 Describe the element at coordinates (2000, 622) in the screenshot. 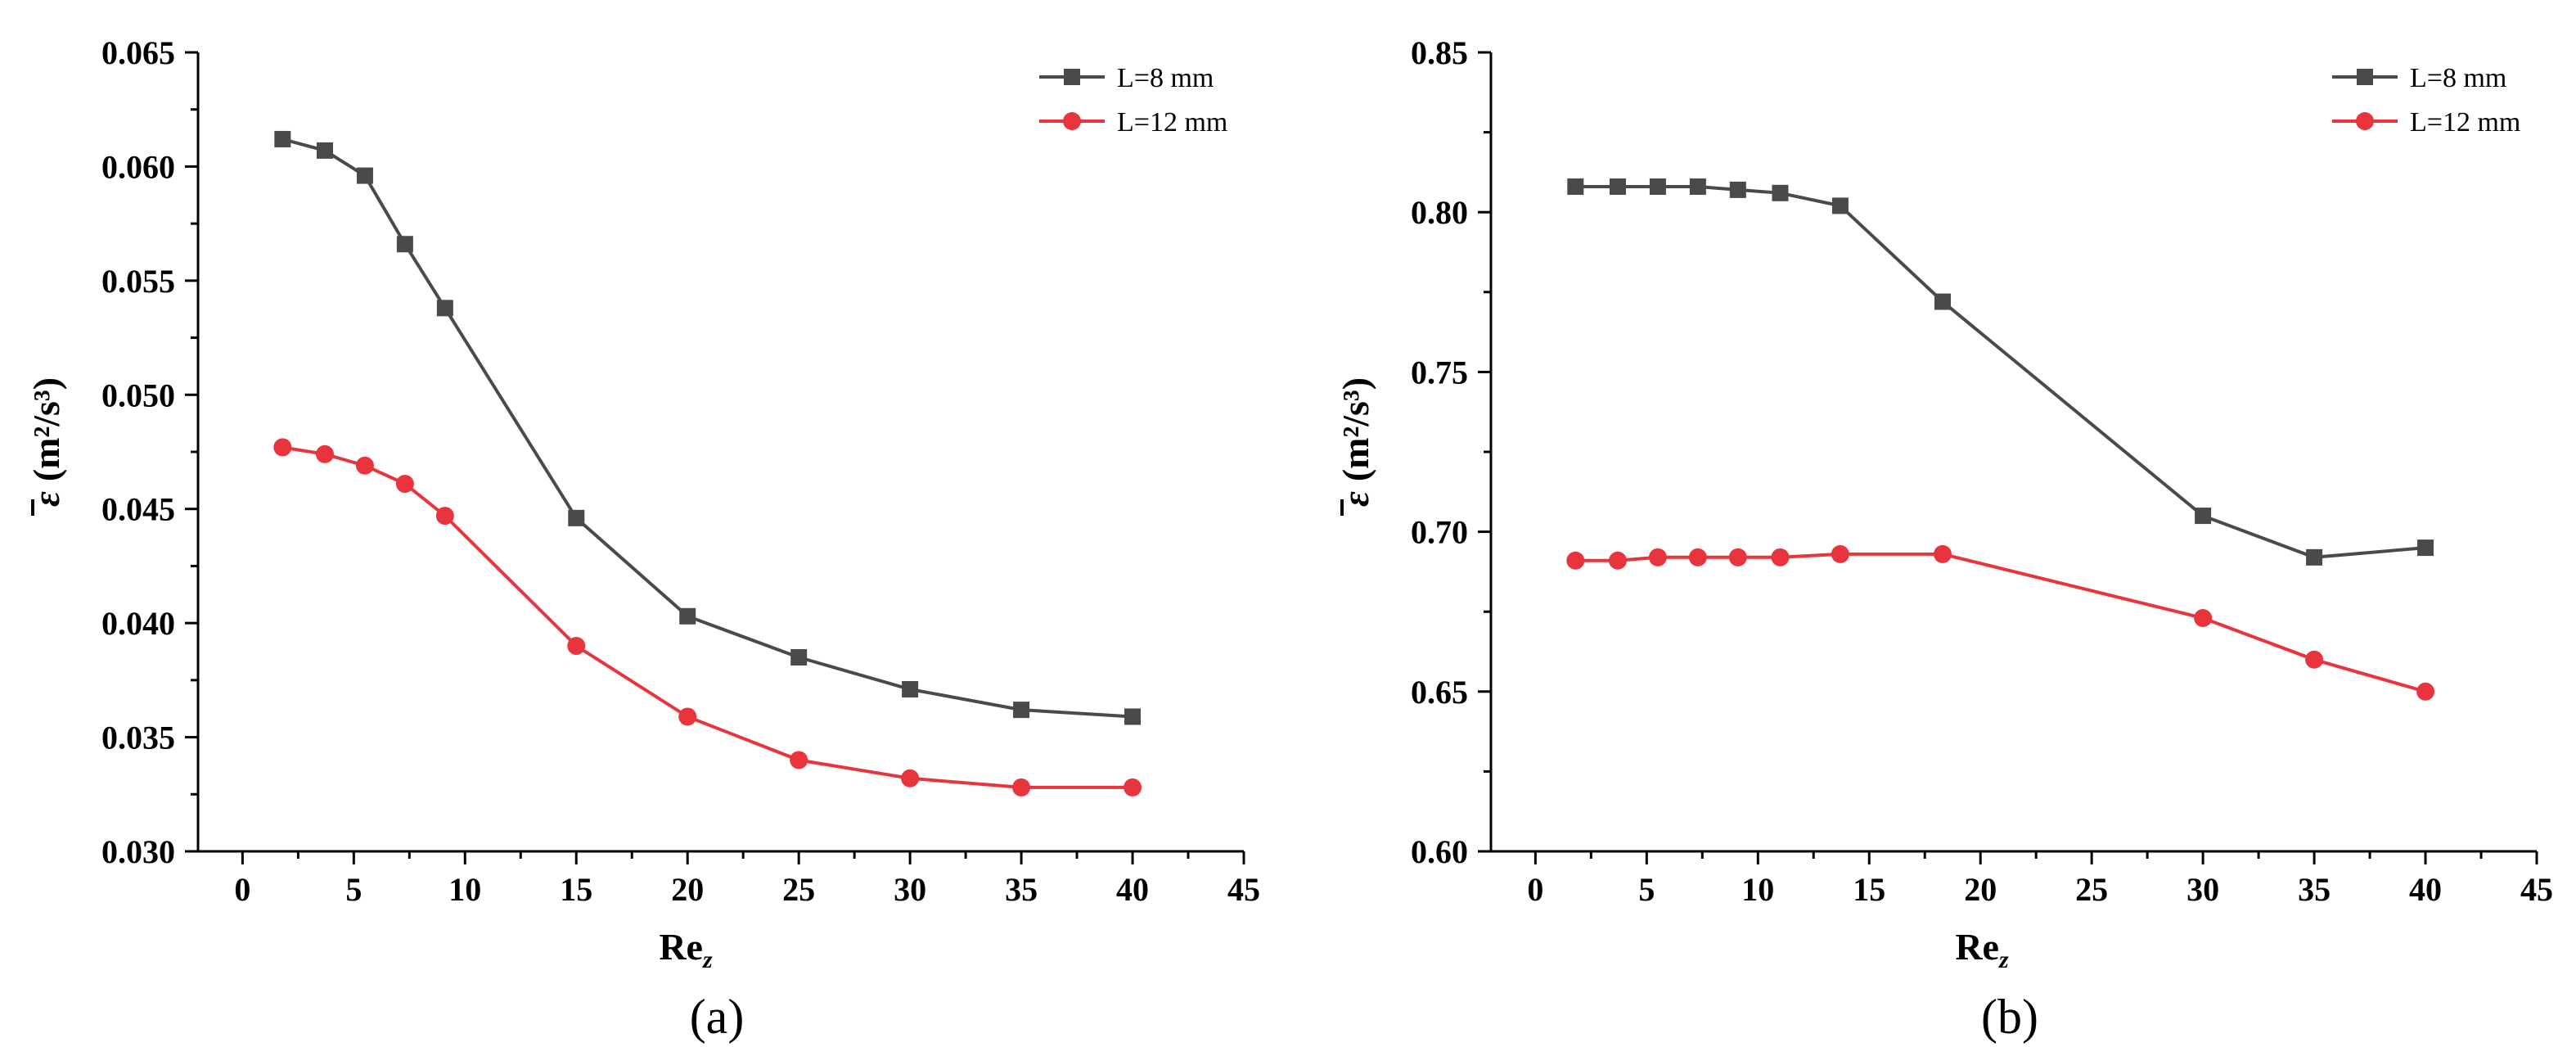

I see `series-line-l12-b` at that location.